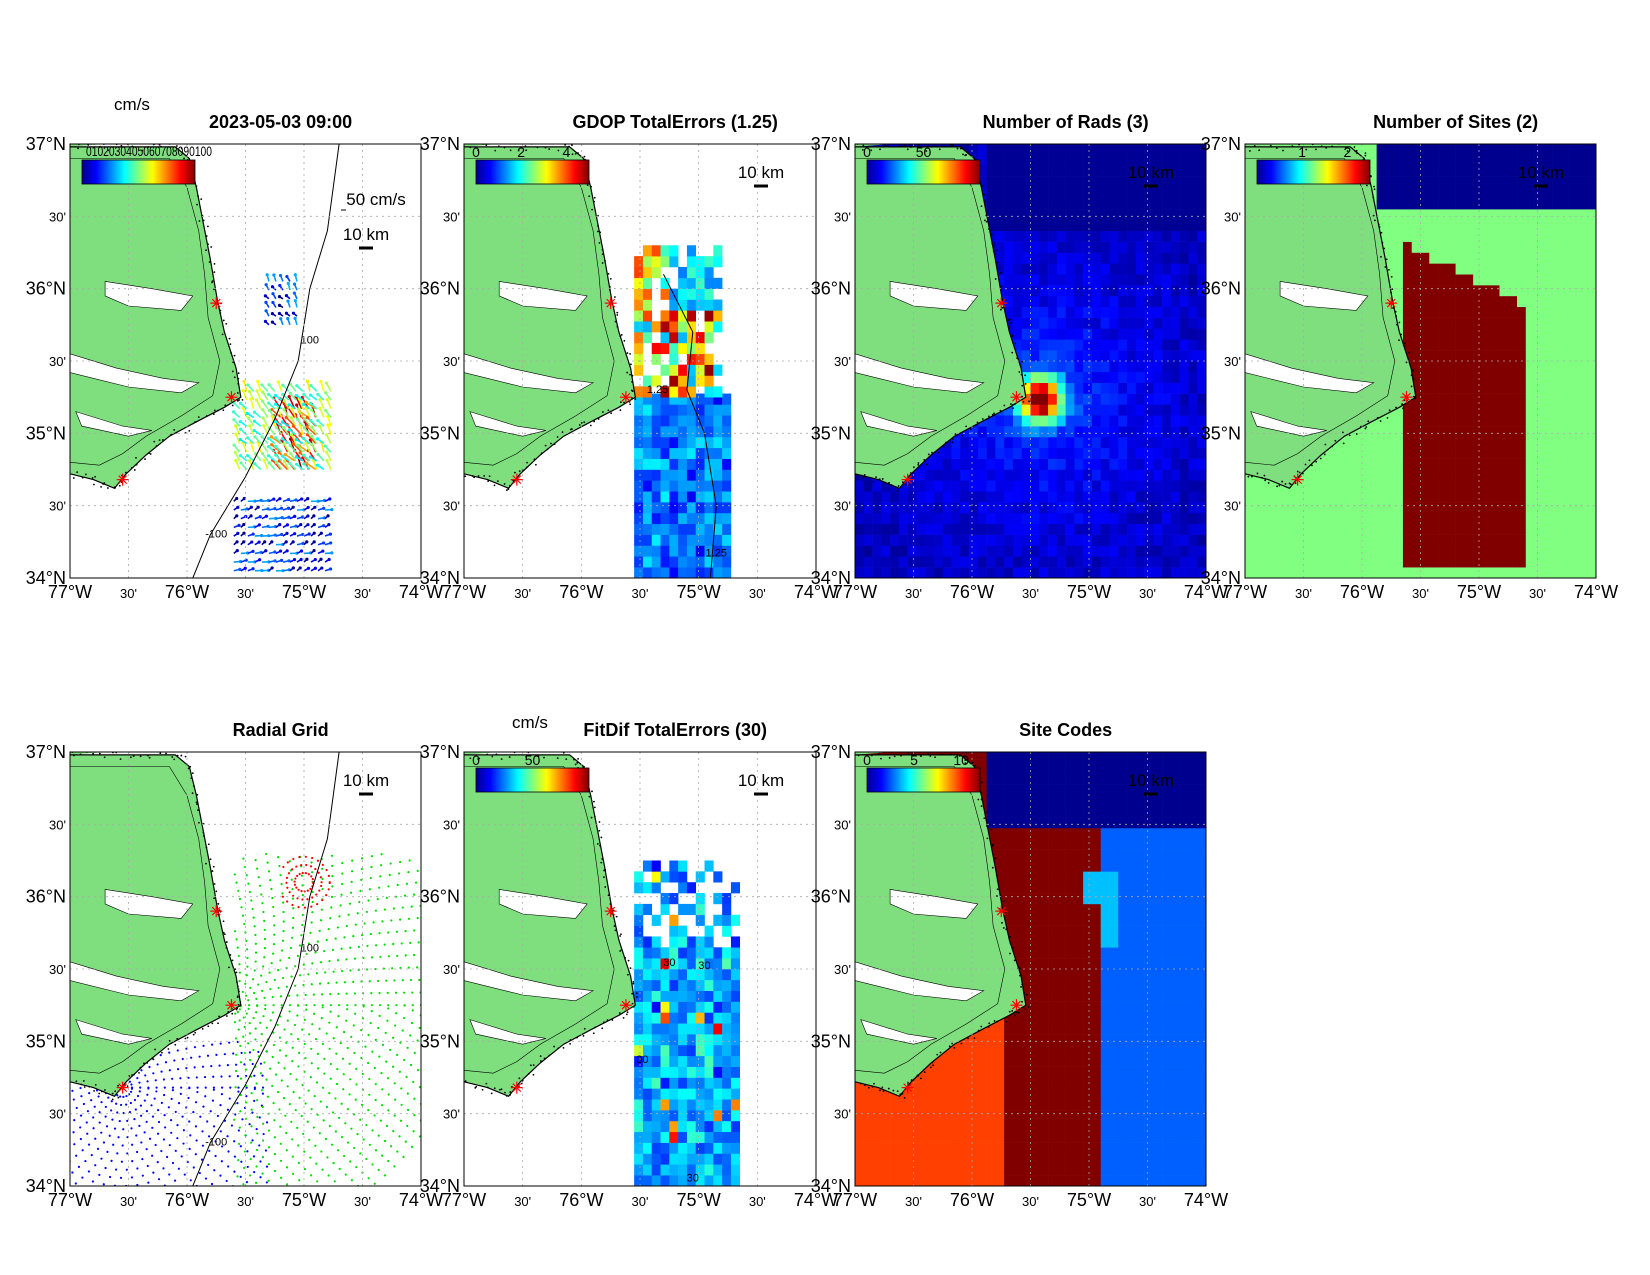 This screenshot has height=1275, width=1650. Describe the element at coordinates (421, 592) in the screenshot. I see `lon-tick-label: 74°W` at that location.